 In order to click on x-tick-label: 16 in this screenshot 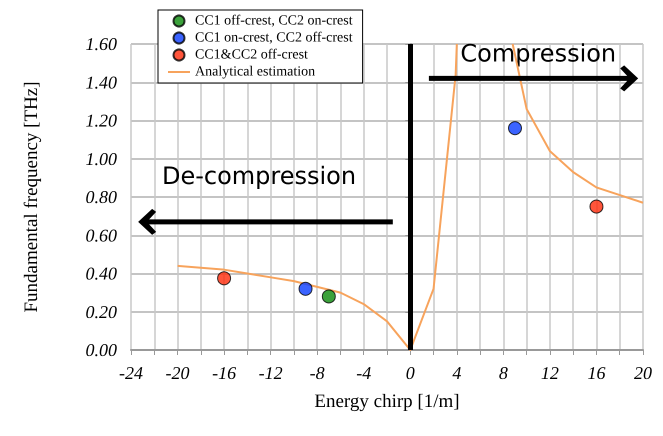, I will do `click(596, 373)`.